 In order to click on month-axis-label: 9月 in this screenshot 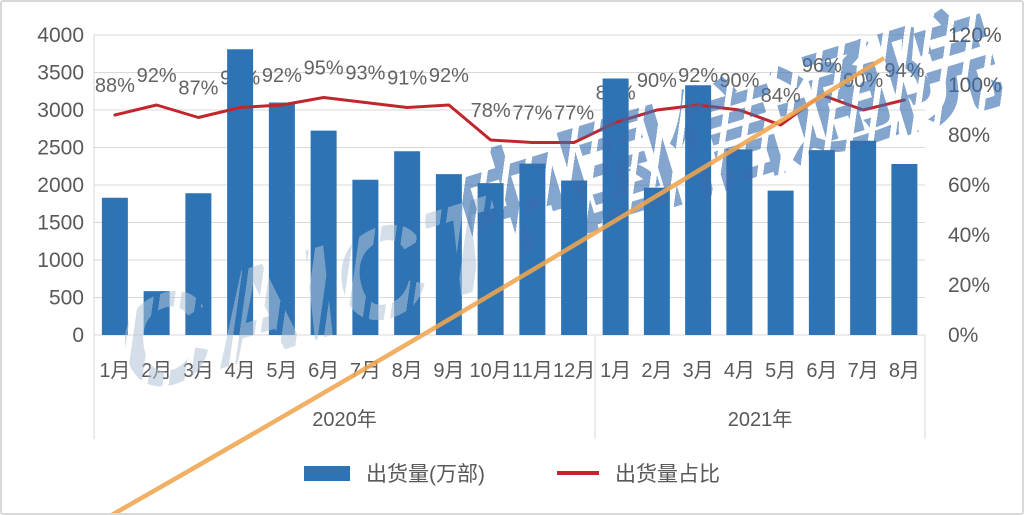, I will do `click(448, 371)`.